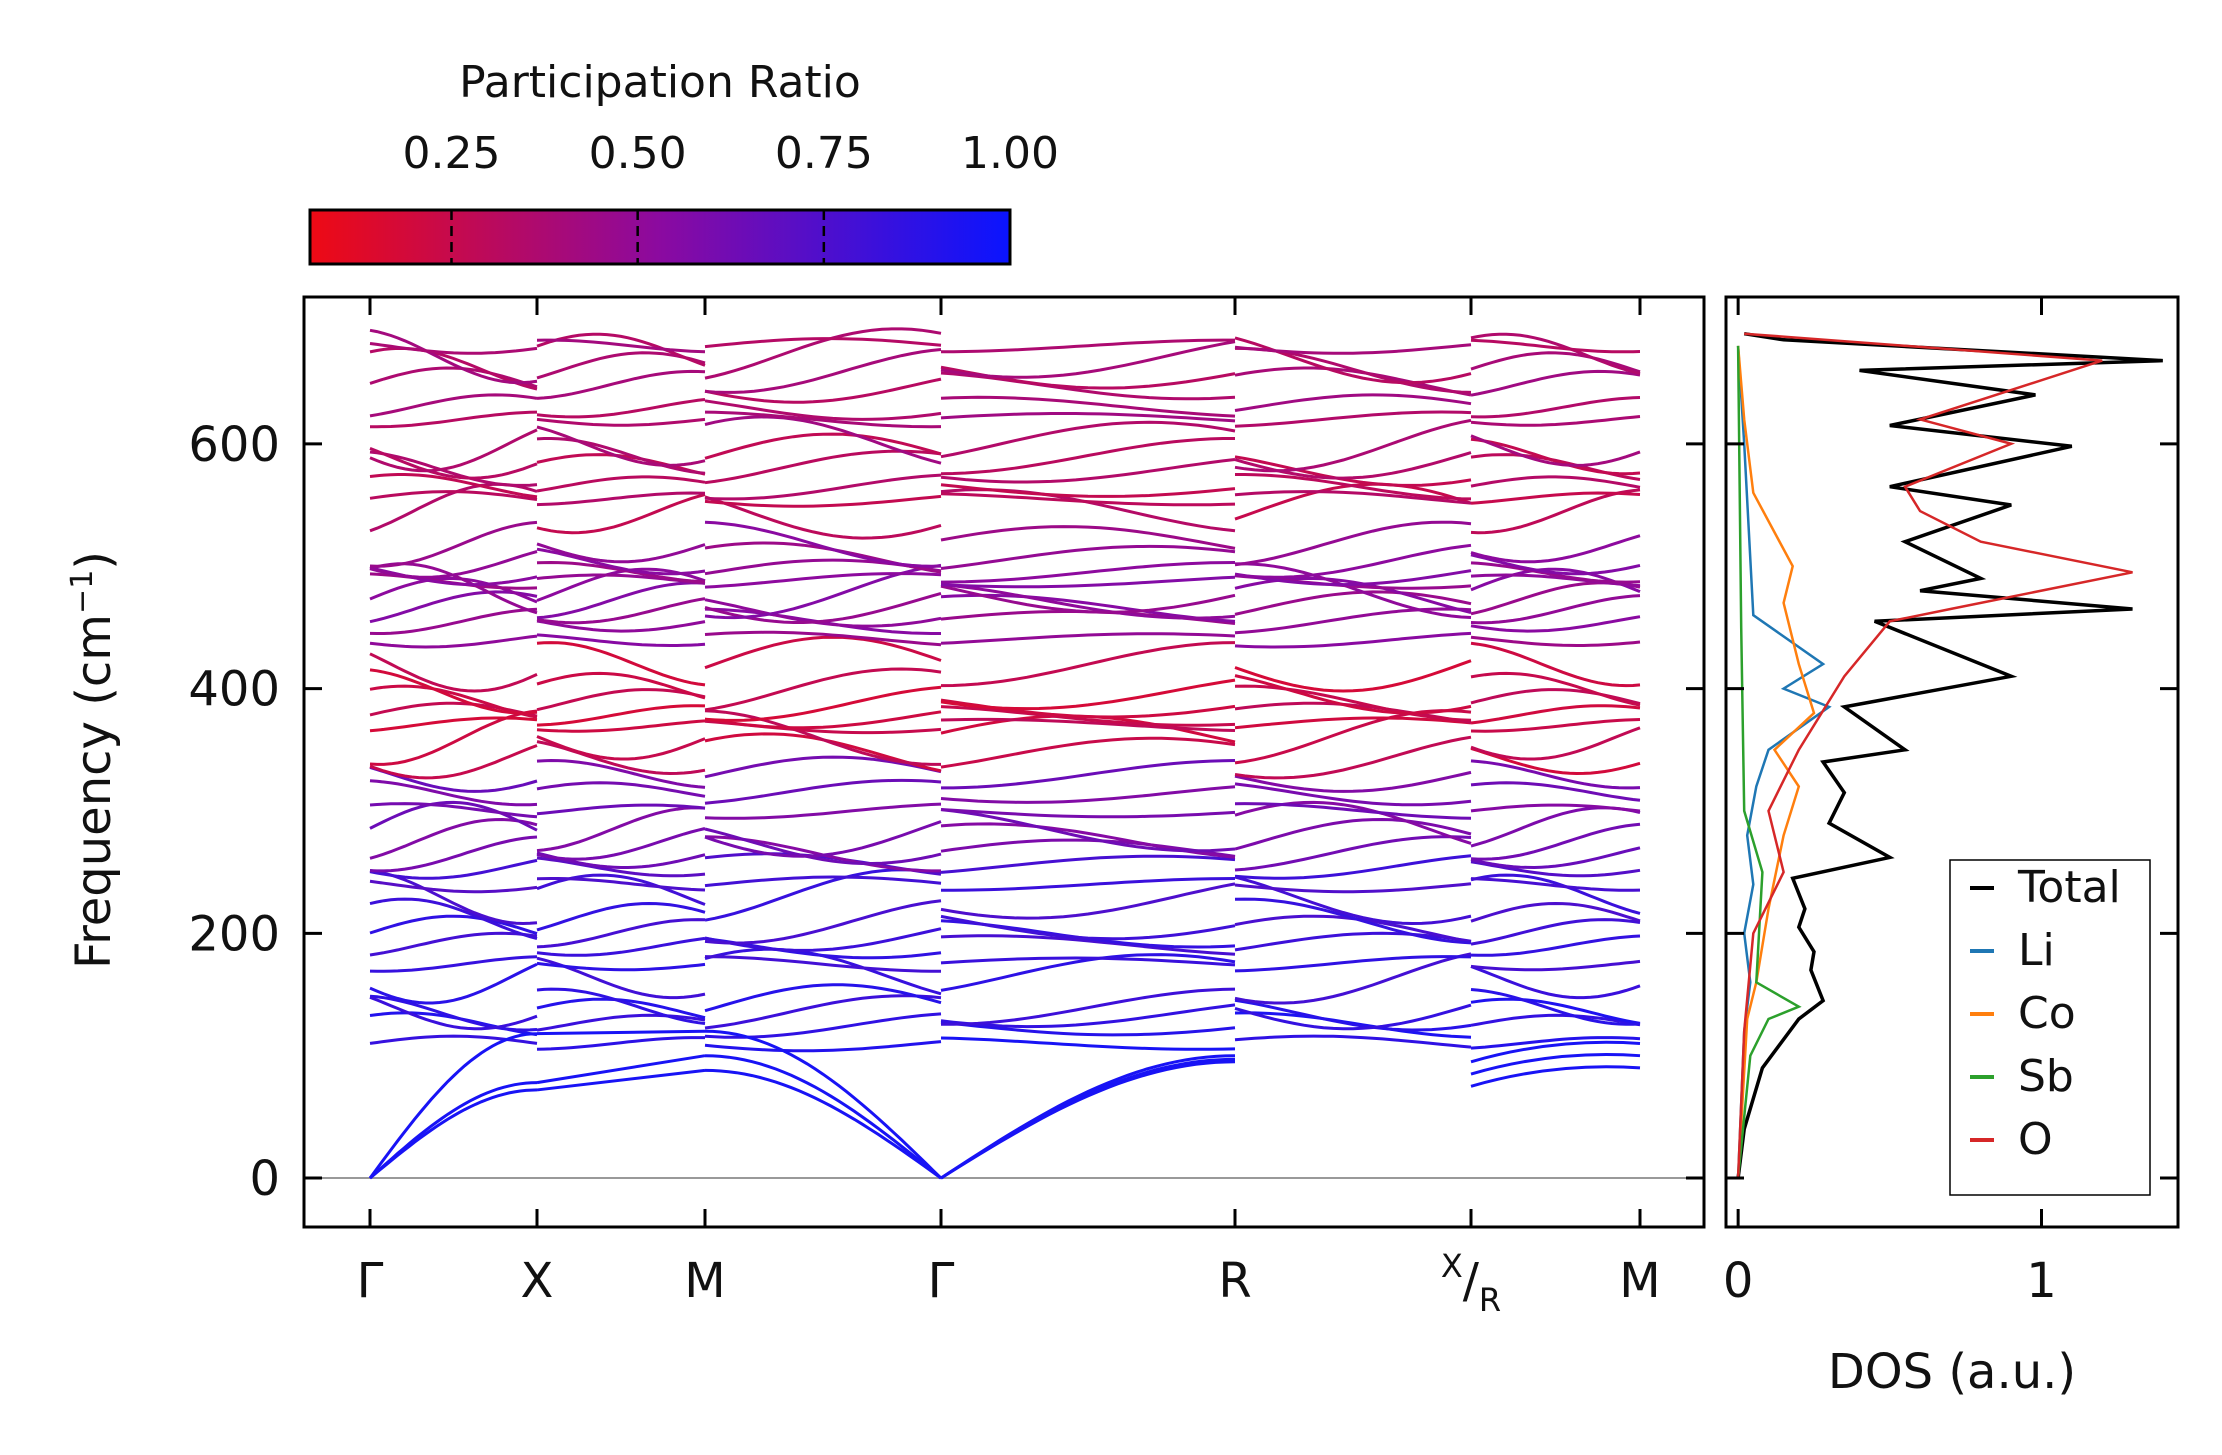  What do you see at coordinates (2046, 1076) in the screenshot?
I see `legend-label: Sb` at bounding box center [2046, 1076].